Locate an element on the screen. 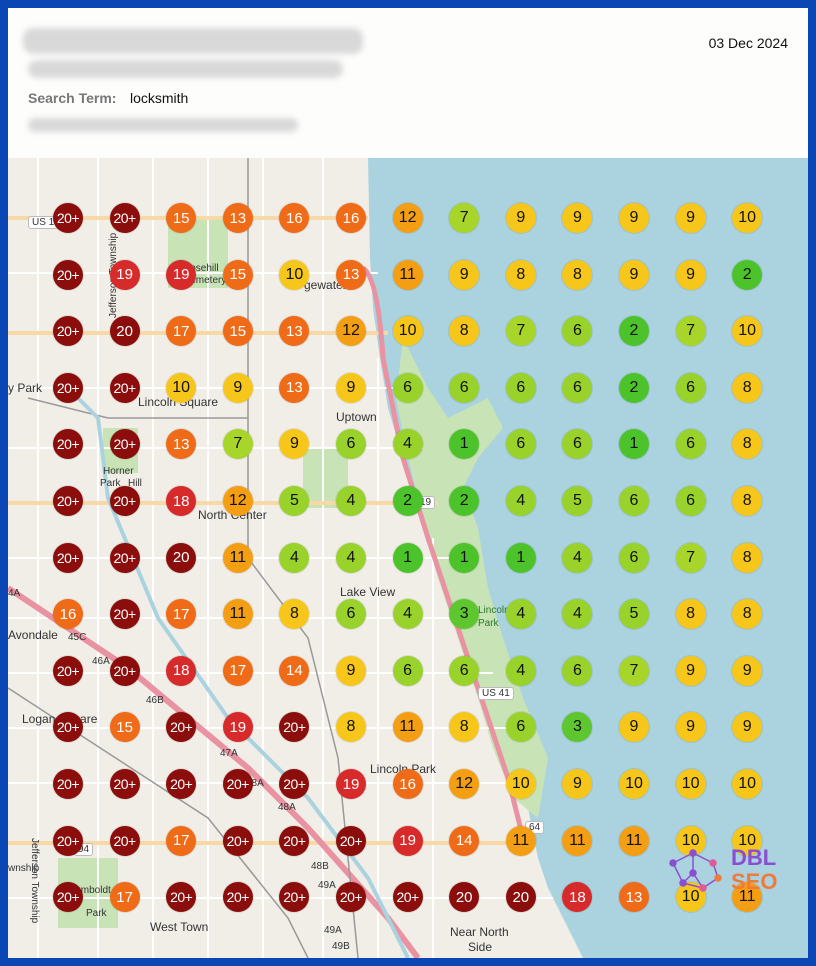 This screenshot has width=816, height=966. rank-pin: 14 is located at coordinates (464, 840).